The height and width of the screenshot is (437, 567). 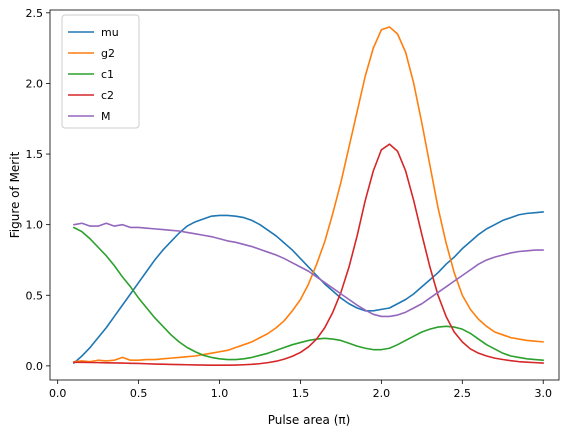 What do you see at coordinates (543, 393) in the screenshot?
I see `x-tick-label: 3.0` at bounding box center [543, 393].